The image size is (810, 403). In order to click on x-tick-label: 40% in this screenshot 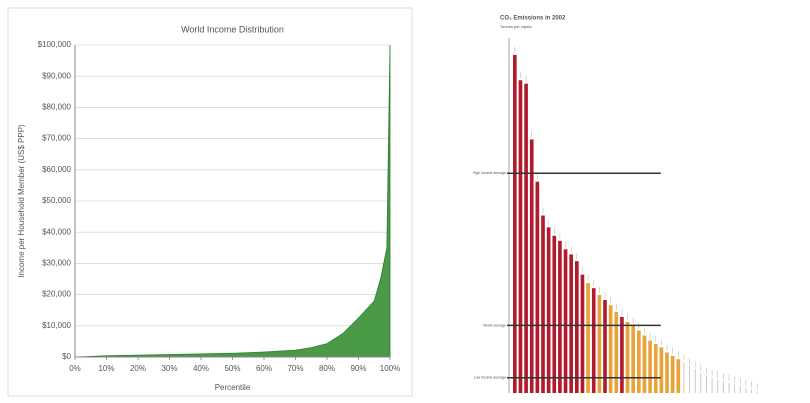, I will do `click(201, 368)`.